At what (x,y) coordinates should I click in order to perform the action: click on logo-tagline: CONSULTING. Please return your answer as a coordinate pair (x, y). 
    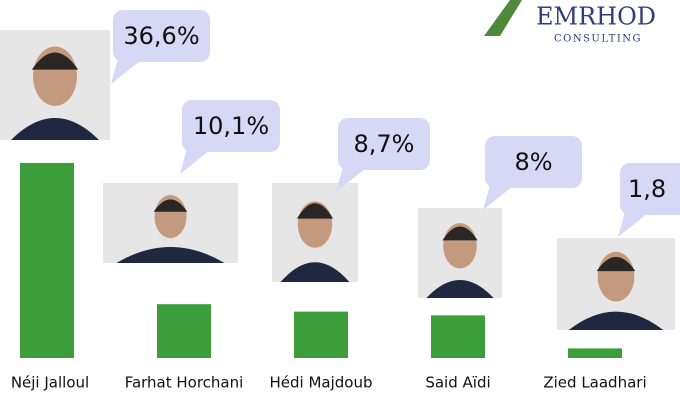
    Looking at the image, I should click on (598, 39).